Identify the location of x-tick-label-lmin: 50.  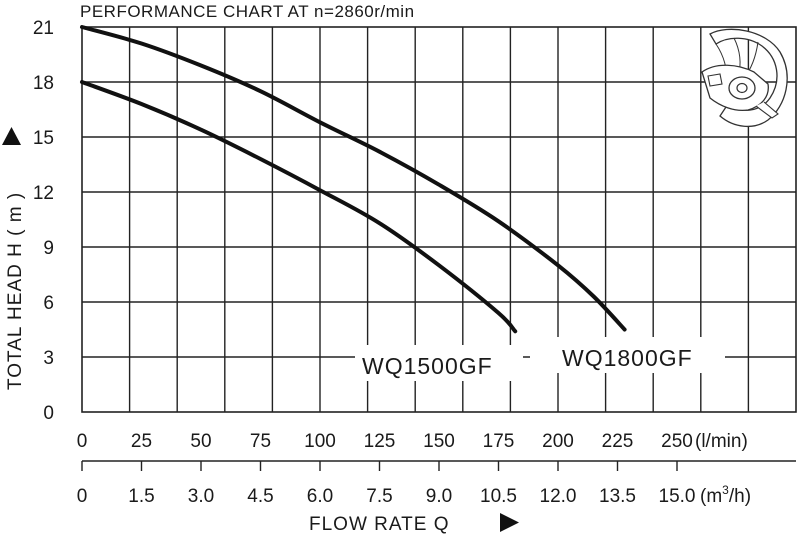
(200, 441).